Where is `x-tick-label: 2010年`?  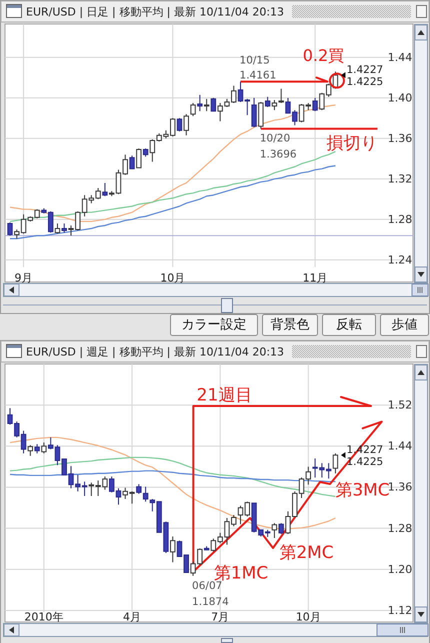 x-tick-label: 2010年 is located at coordinates (44, 617).